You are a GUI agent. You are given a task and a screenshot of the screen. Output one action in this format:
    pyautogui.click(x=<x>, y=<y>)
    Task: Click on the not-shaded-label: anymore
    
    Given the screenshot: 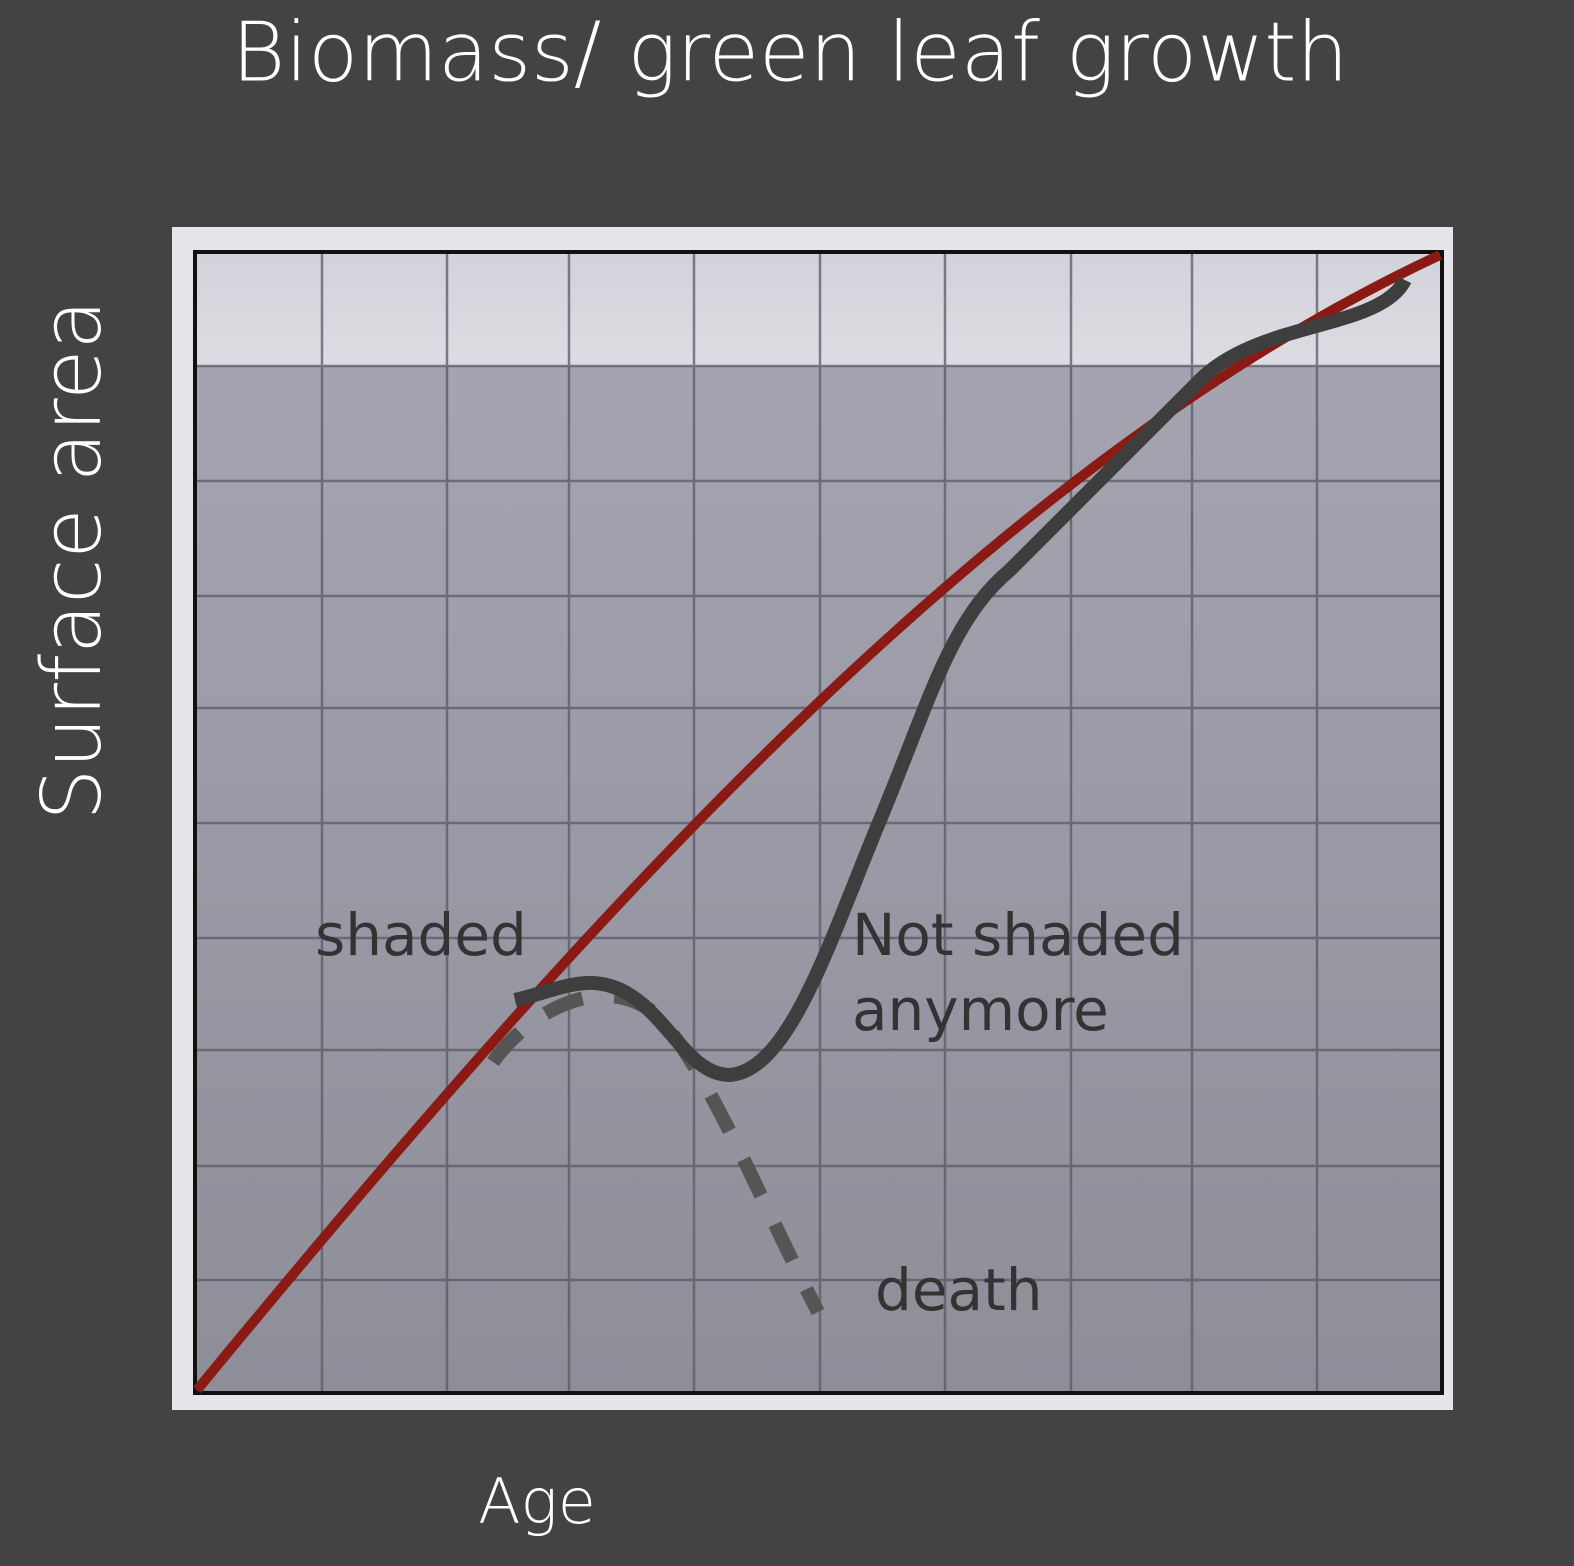 What is the action you would take?
    pyautogui.click(x=980, y=1010)
    